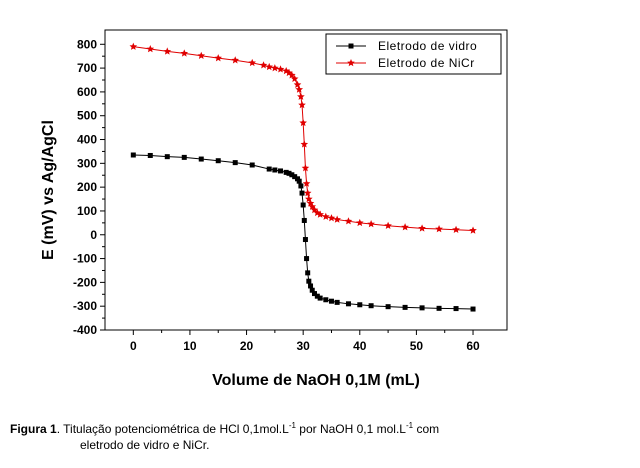 Image resolution: width=640 pixels, height=468 pixels. I want to click on x-tick-label: 40, so click(360, 346).